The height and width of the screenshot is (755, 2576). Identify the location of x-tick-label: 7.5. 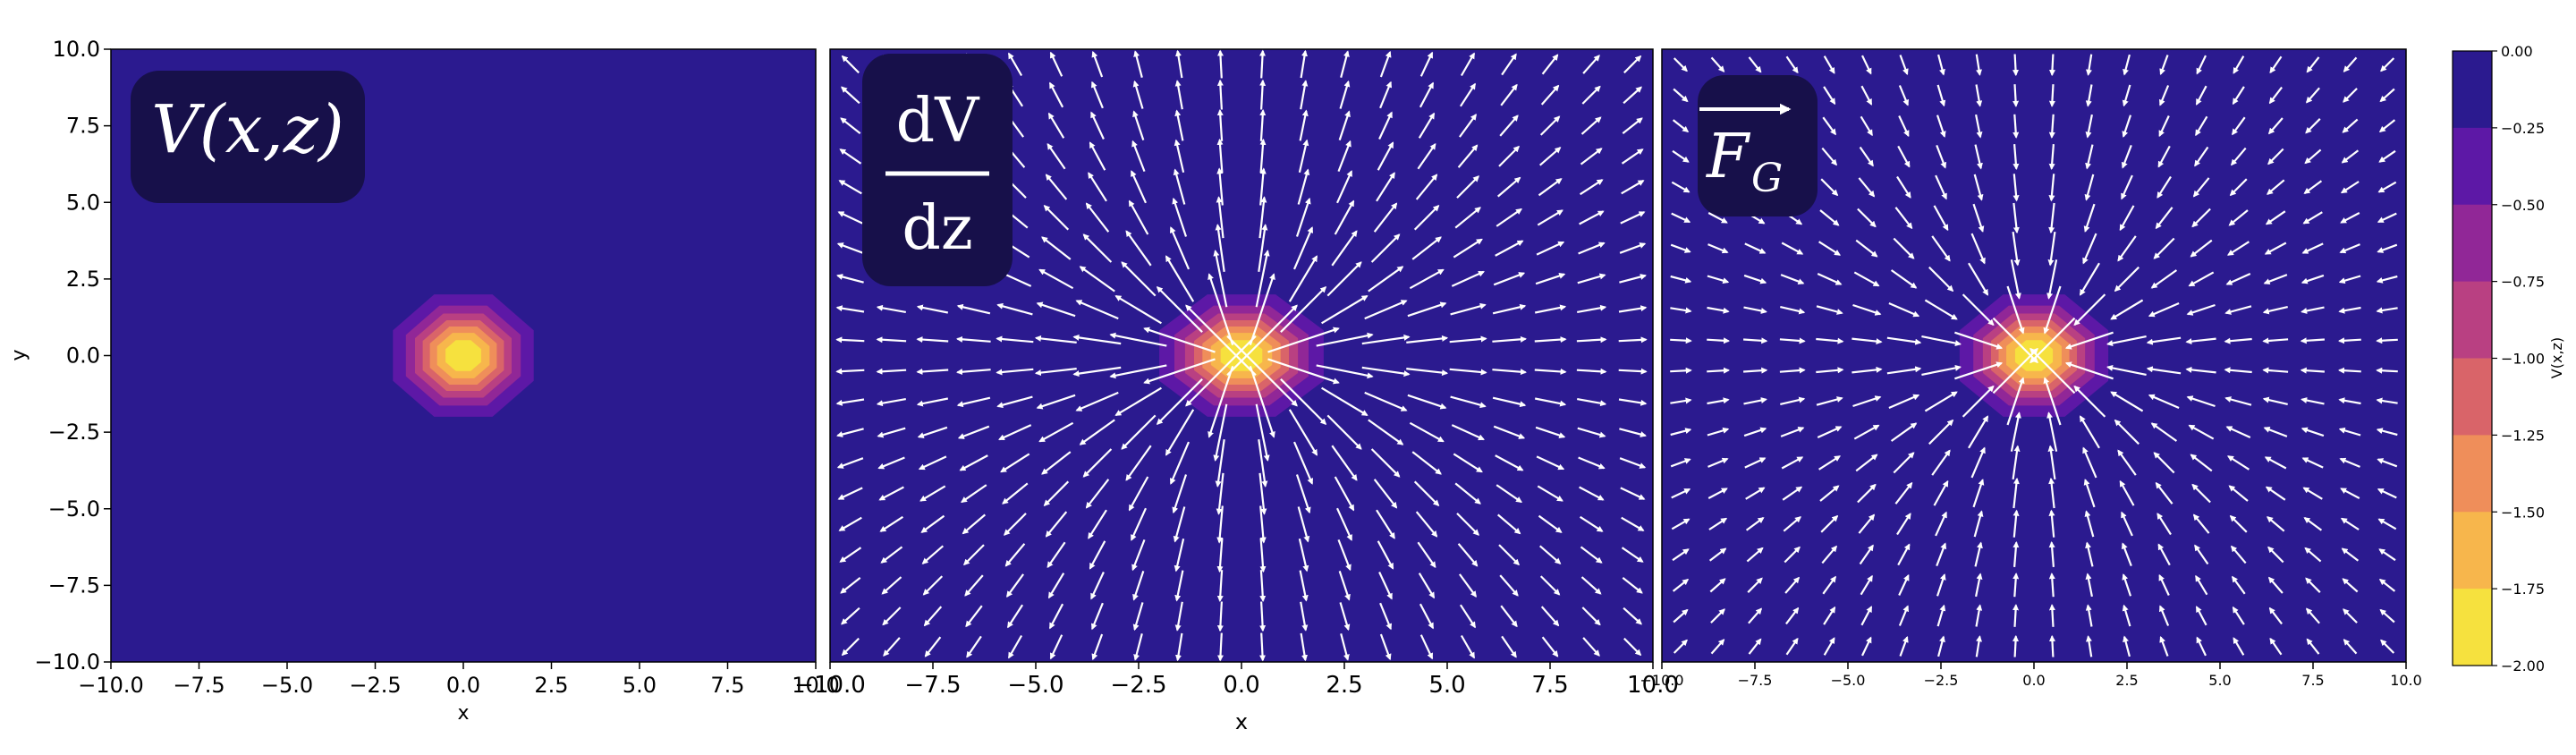
(1549, 685).